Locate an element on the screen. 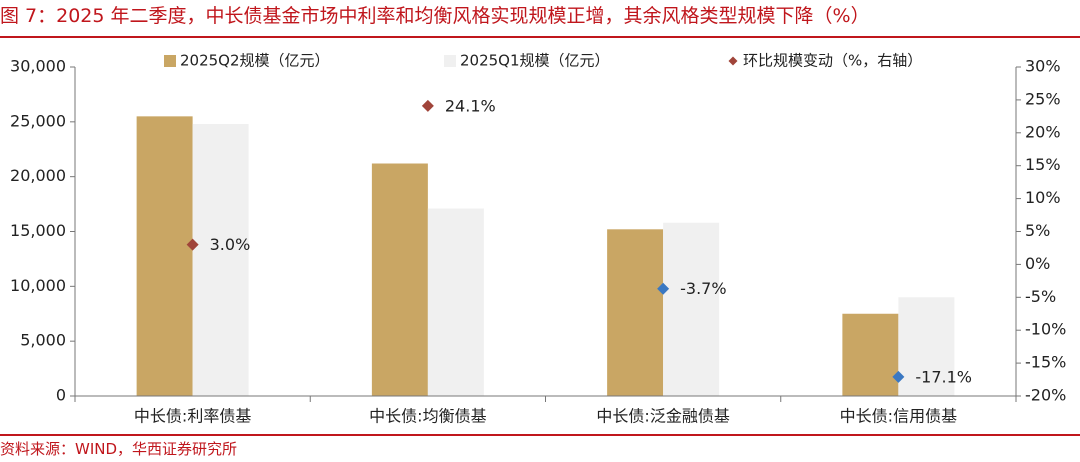 The width and height of the screenshot is (1080, 462). right-tick-label: -15% is located at coordinates (1045, 362).